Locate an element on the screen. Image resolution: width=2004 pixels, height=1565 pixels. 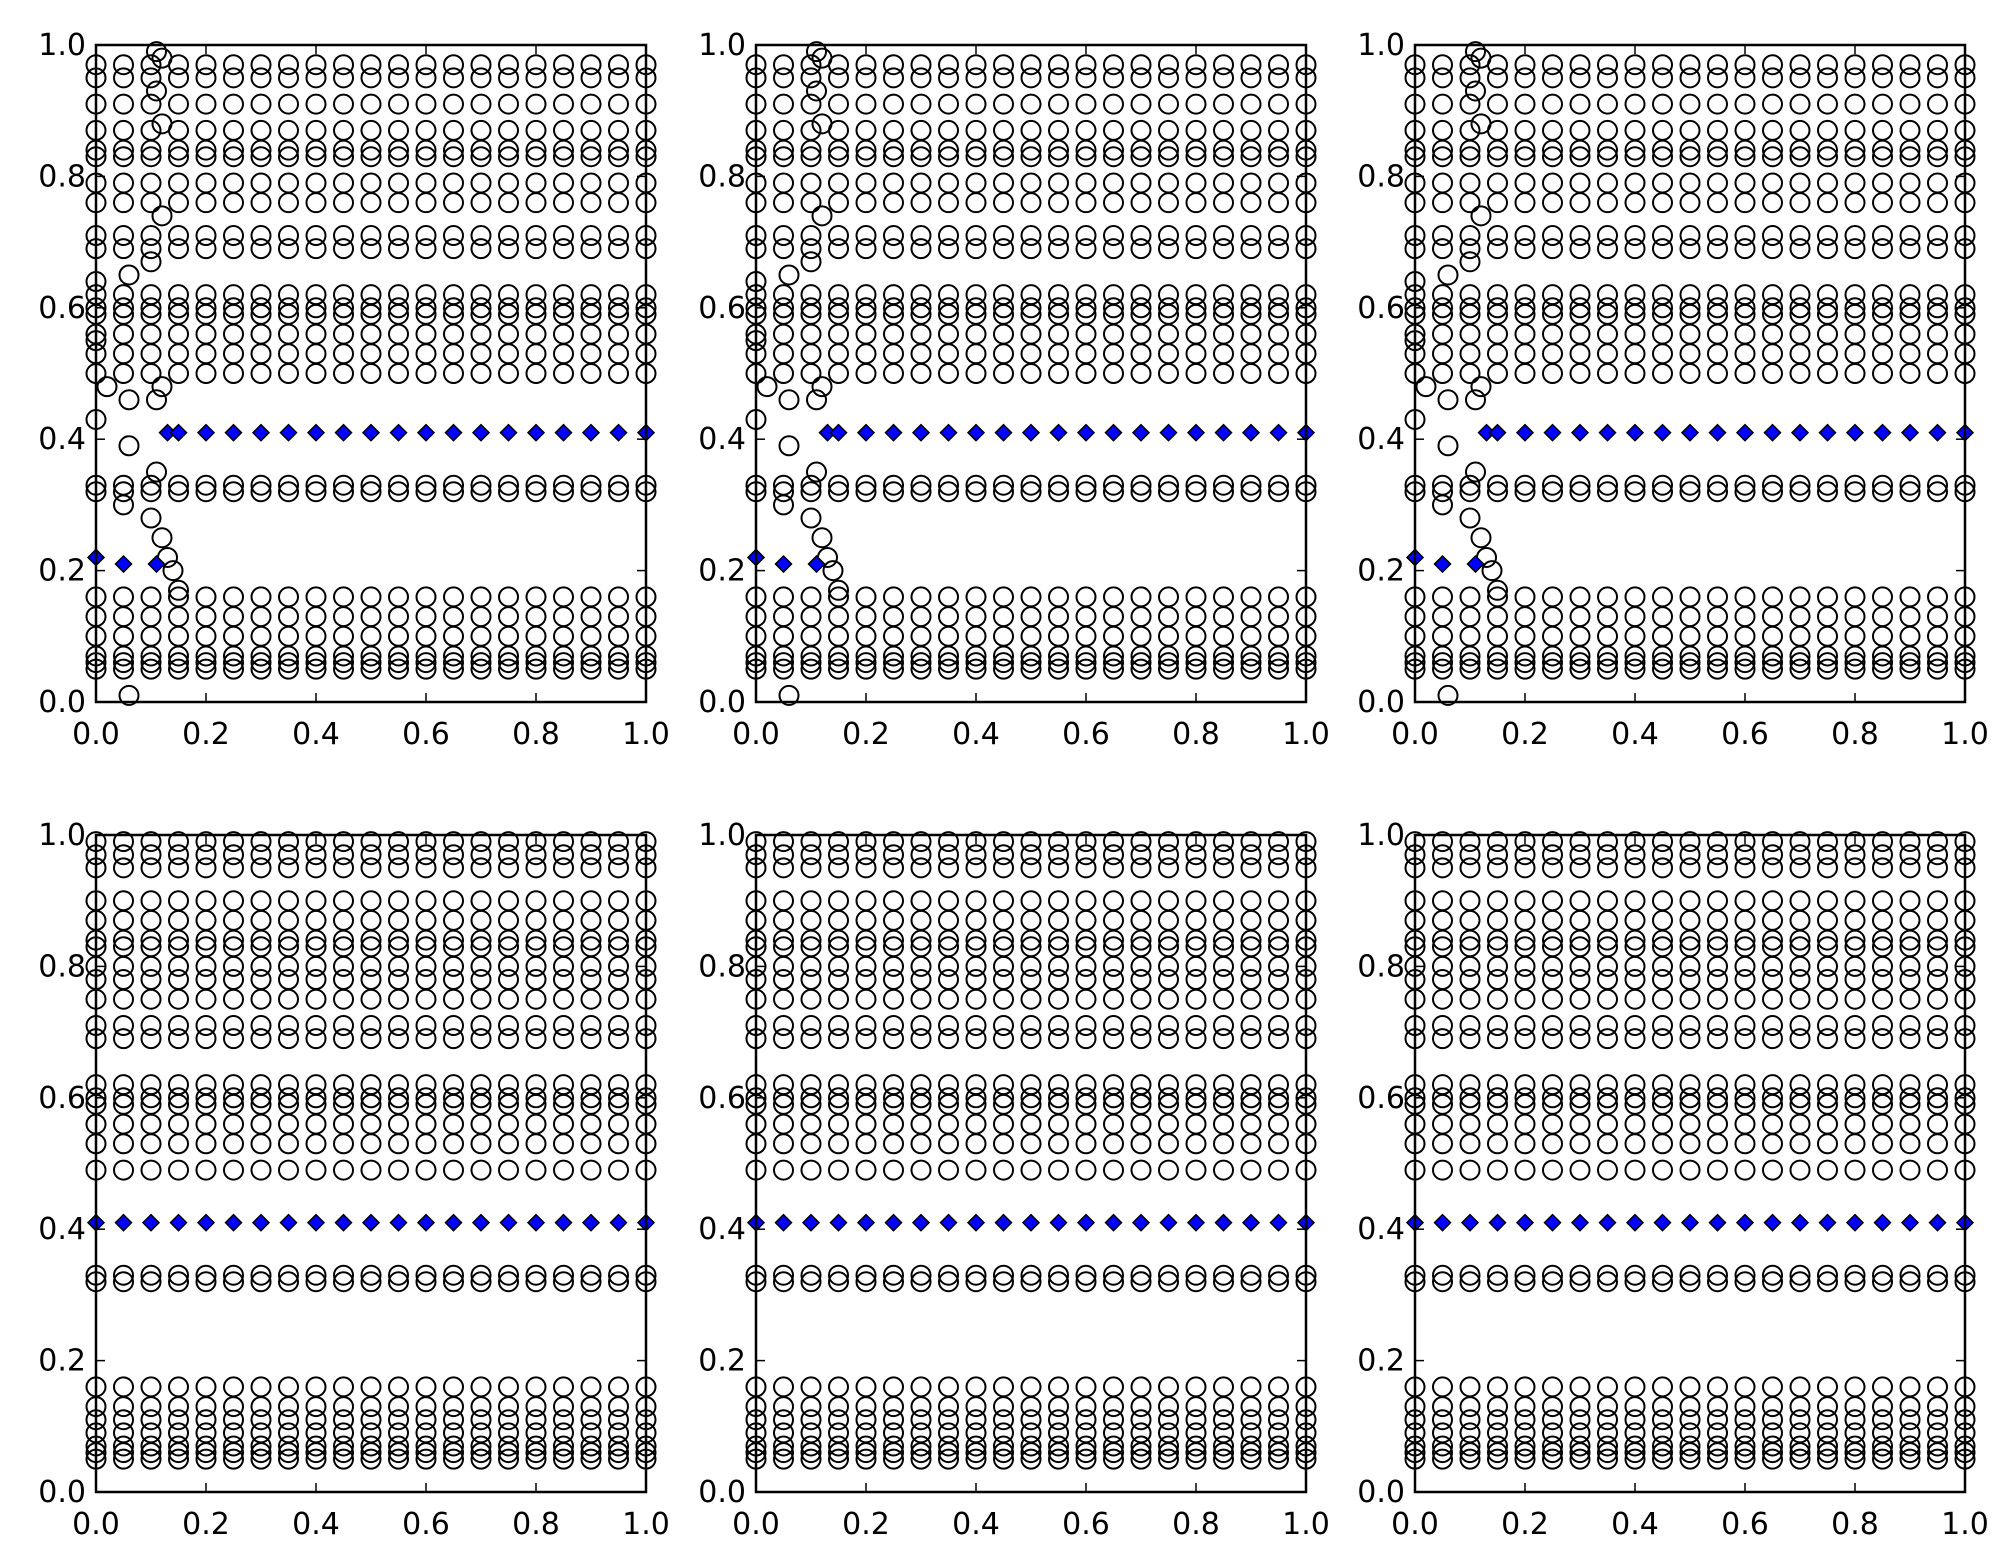
x-tick-label: 1.0 is located at coordinates (1965, 734).